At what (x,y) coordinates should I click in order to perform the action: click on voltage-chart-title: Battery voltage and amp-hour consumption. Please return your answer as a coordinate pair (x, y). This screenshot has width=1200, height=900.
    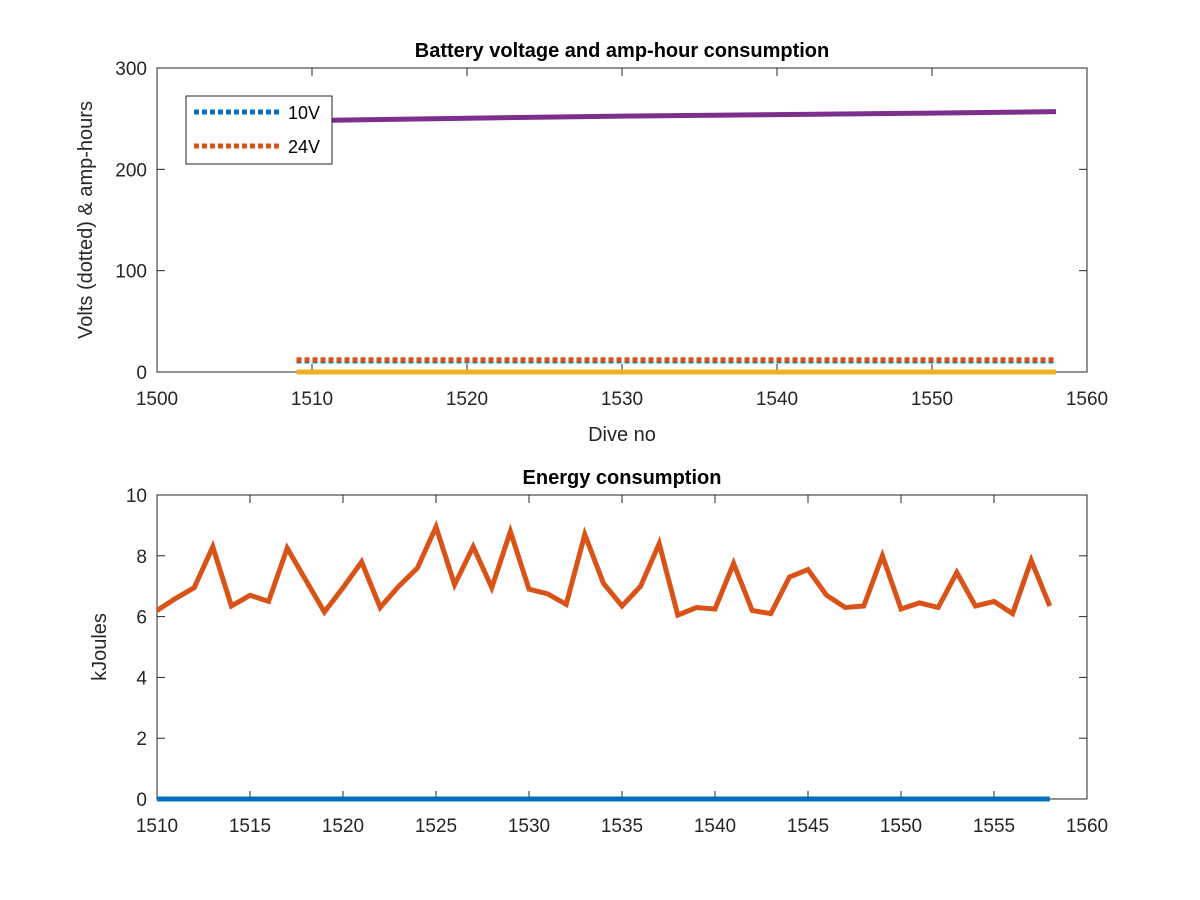
    Looking at the image, I should click on (622, 51).